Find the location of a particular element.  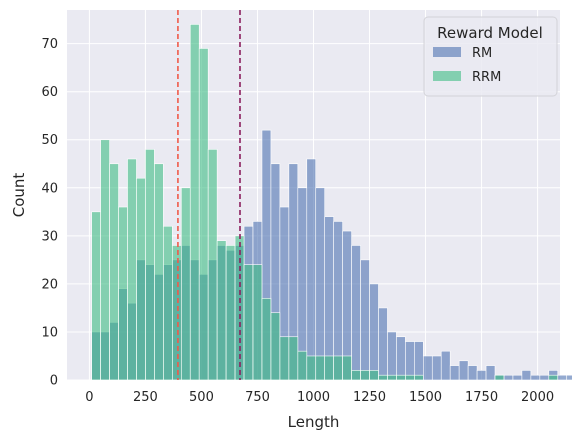

legend-label-rrm: RRM is located at coordinates (486, 77).